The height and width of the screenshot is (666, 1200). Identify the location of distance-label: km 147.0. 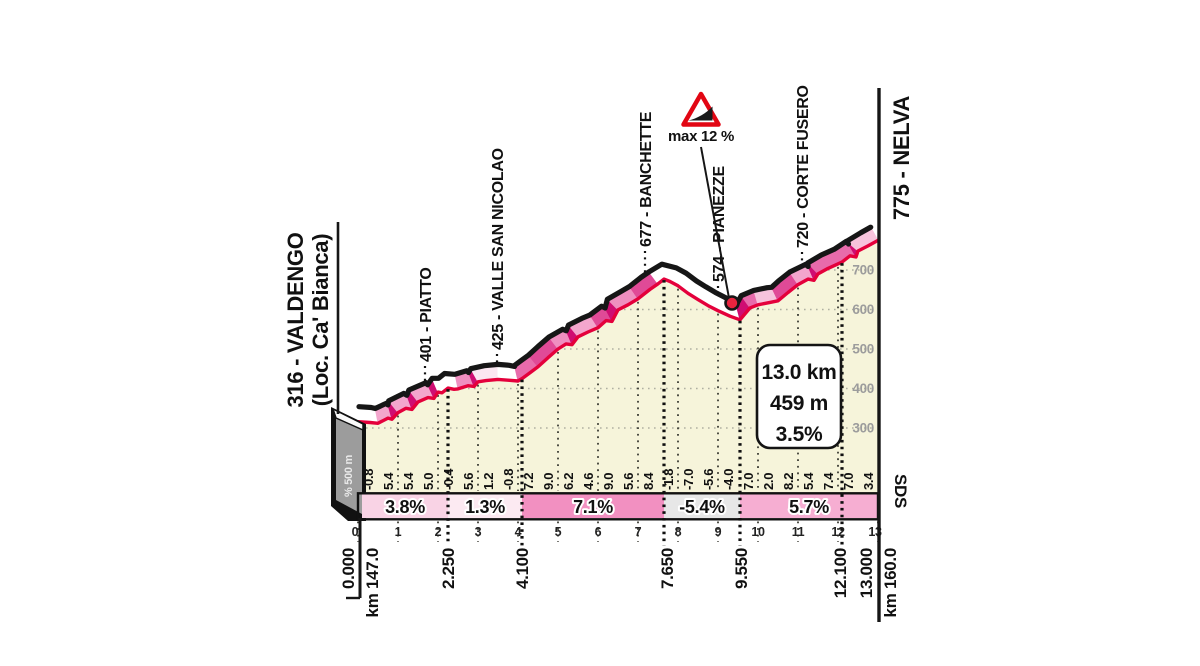
(372, 582).